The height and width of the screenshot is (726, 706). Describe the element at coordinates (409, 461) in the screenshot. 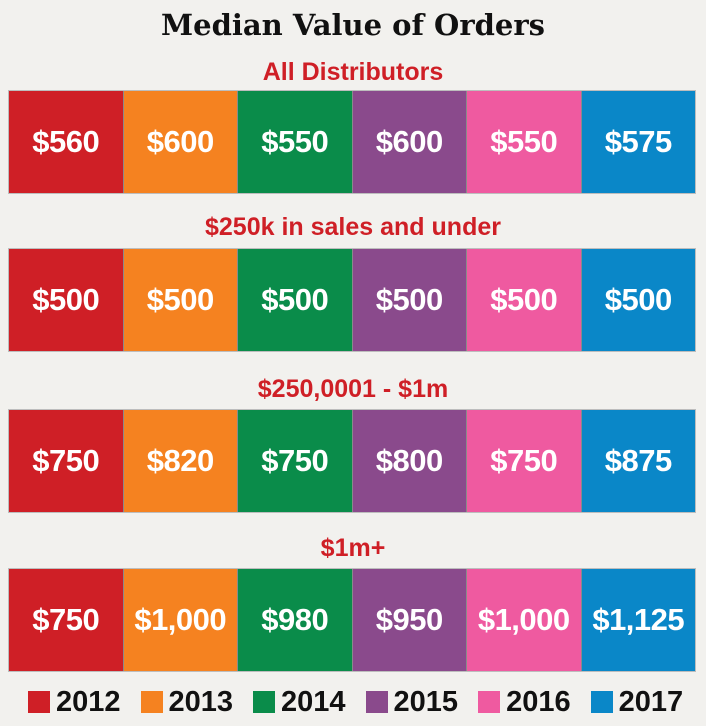

I see `value-cell: $800` at that location.